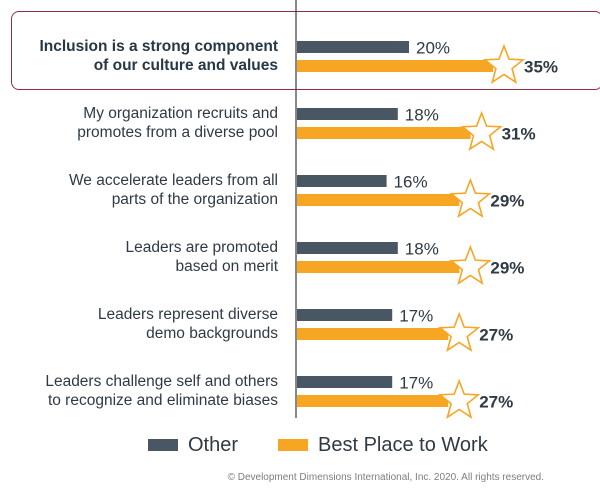 This screenshot has height=488, width=600. What do you see at coordinates (187, 314) in the screenshot?
I see `category-label-line: Leaders represent diverse` at bounding box center [187, 314].